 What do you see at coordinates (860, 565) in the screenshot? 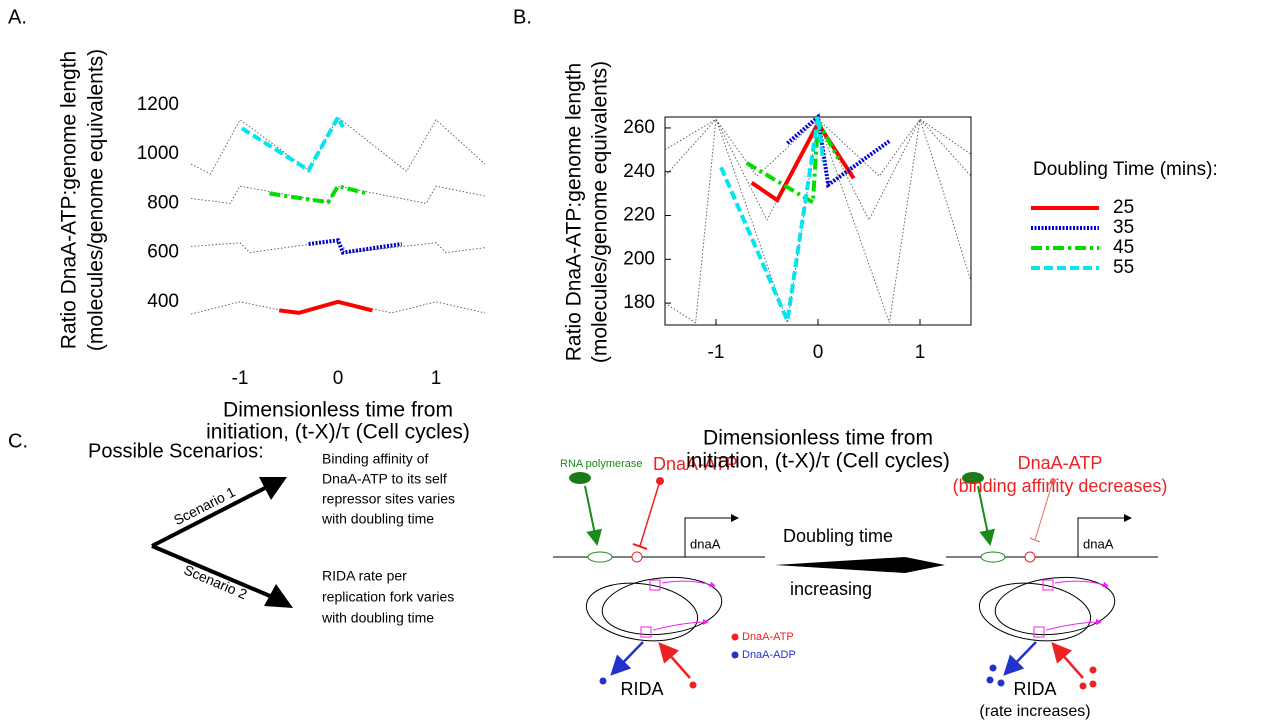
I see `transition-arrow` at bounding box center [860, 565].